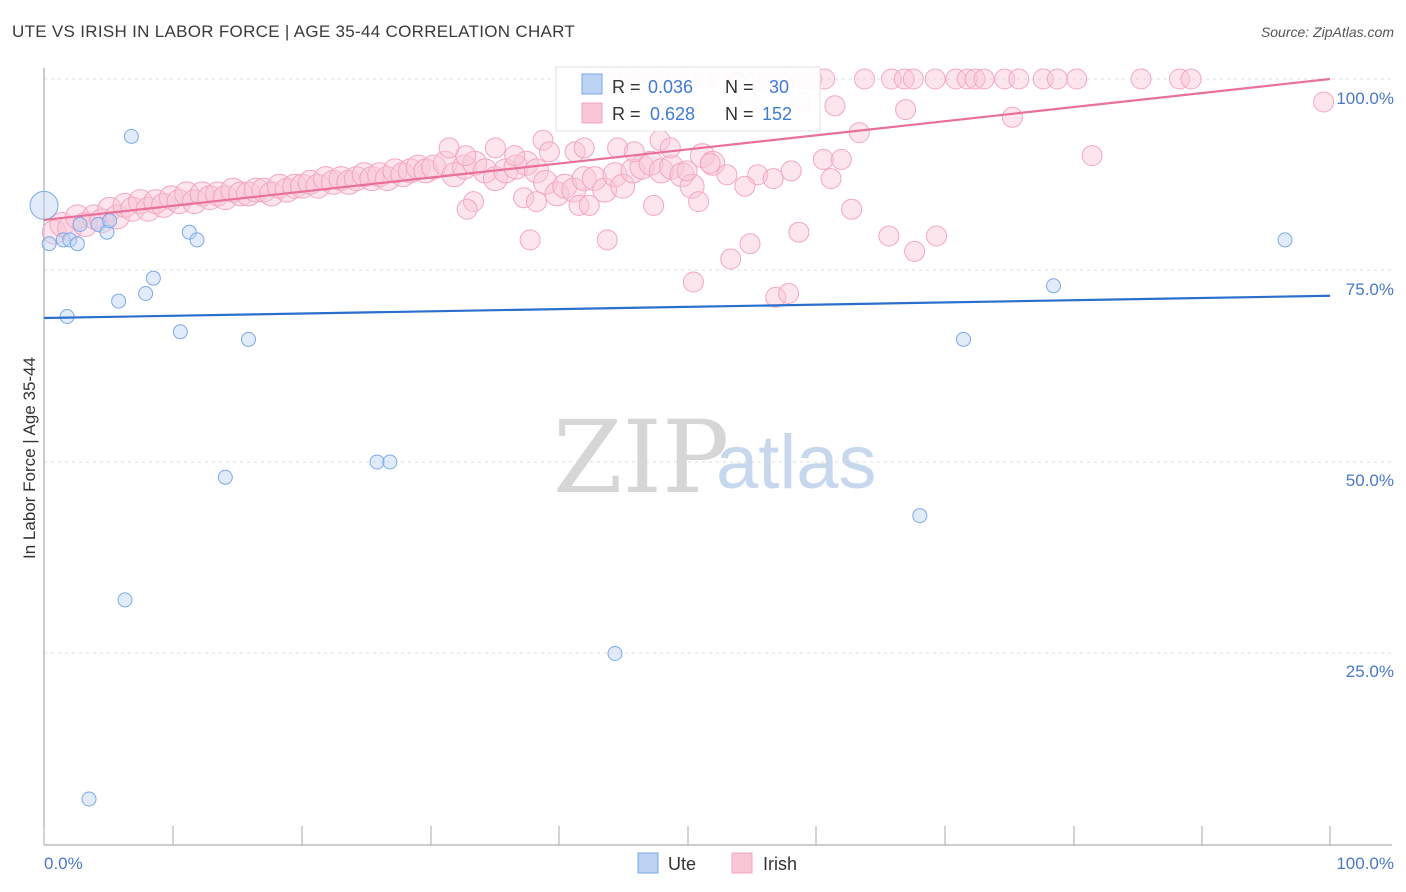 This screenshot has width=1406, height=892. What do you see at coordinates (687, 149) in the screenshot?
I see `irish-trend-line` at bounding box center [687, 149].